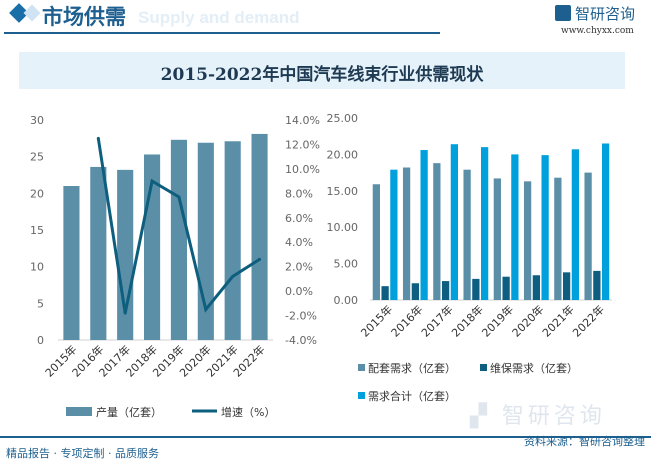 This screenshot has height=463, width=651. Describe the element at coordinates (325, 449) in the screenshot. I see `footer: 精品报告 · 专项定制 · 品质服务 资料来源：智研咨询整理` at that location.